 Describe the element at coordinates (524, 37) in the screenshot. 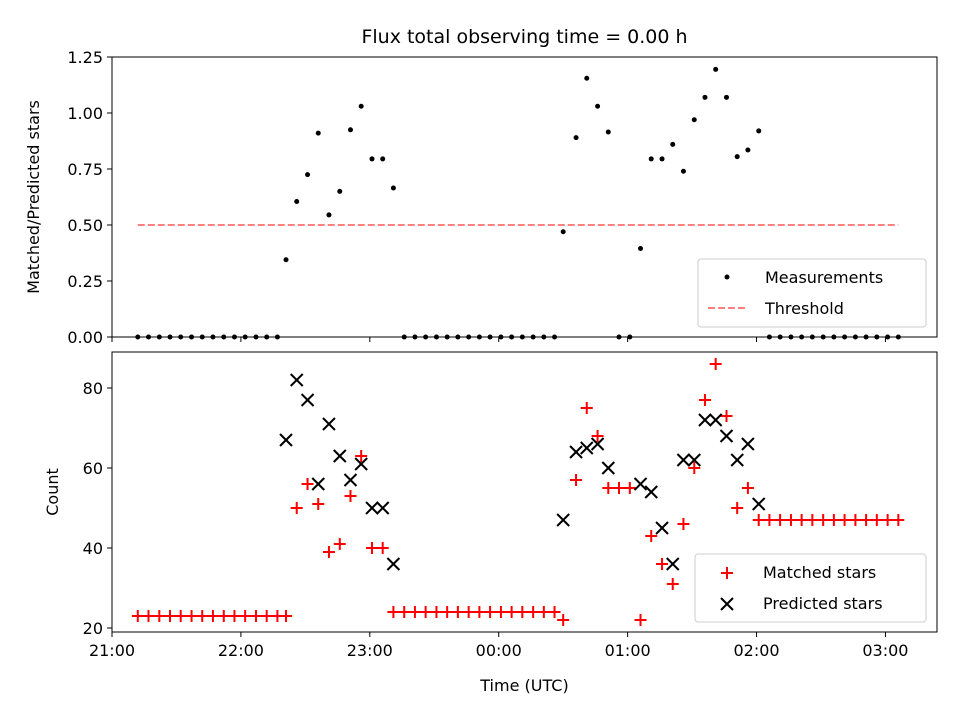

I see `top-title: Flux total observing time = 0.00 h` at that location.